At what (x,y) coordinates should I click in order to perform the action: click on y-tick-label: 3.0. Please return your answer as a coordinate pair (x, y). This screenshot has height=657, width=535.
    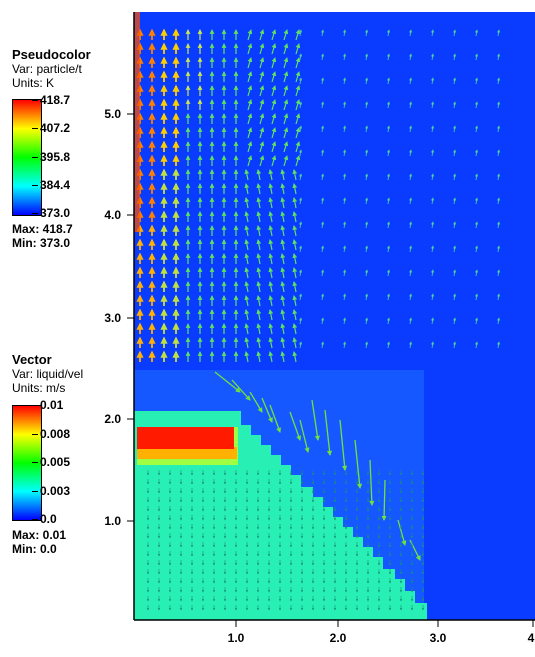
    Looking at the image, I should click on (112, 318).